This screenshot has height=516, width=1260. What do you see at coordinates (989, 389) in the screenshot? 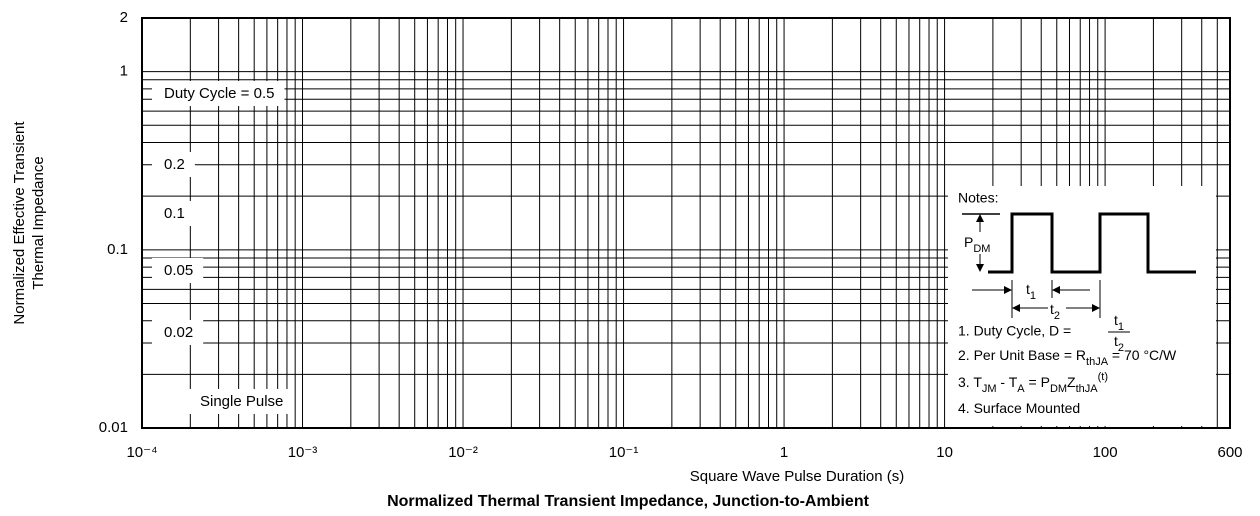
I see `subscript: JM` at bounding box center [989, 389].